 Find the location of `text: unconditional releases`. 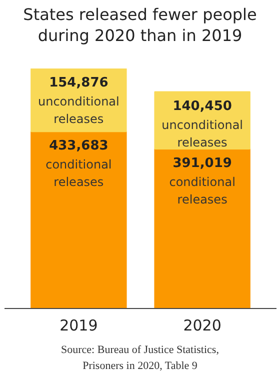

text: unconditional releases is located at coordinates (79, 110).